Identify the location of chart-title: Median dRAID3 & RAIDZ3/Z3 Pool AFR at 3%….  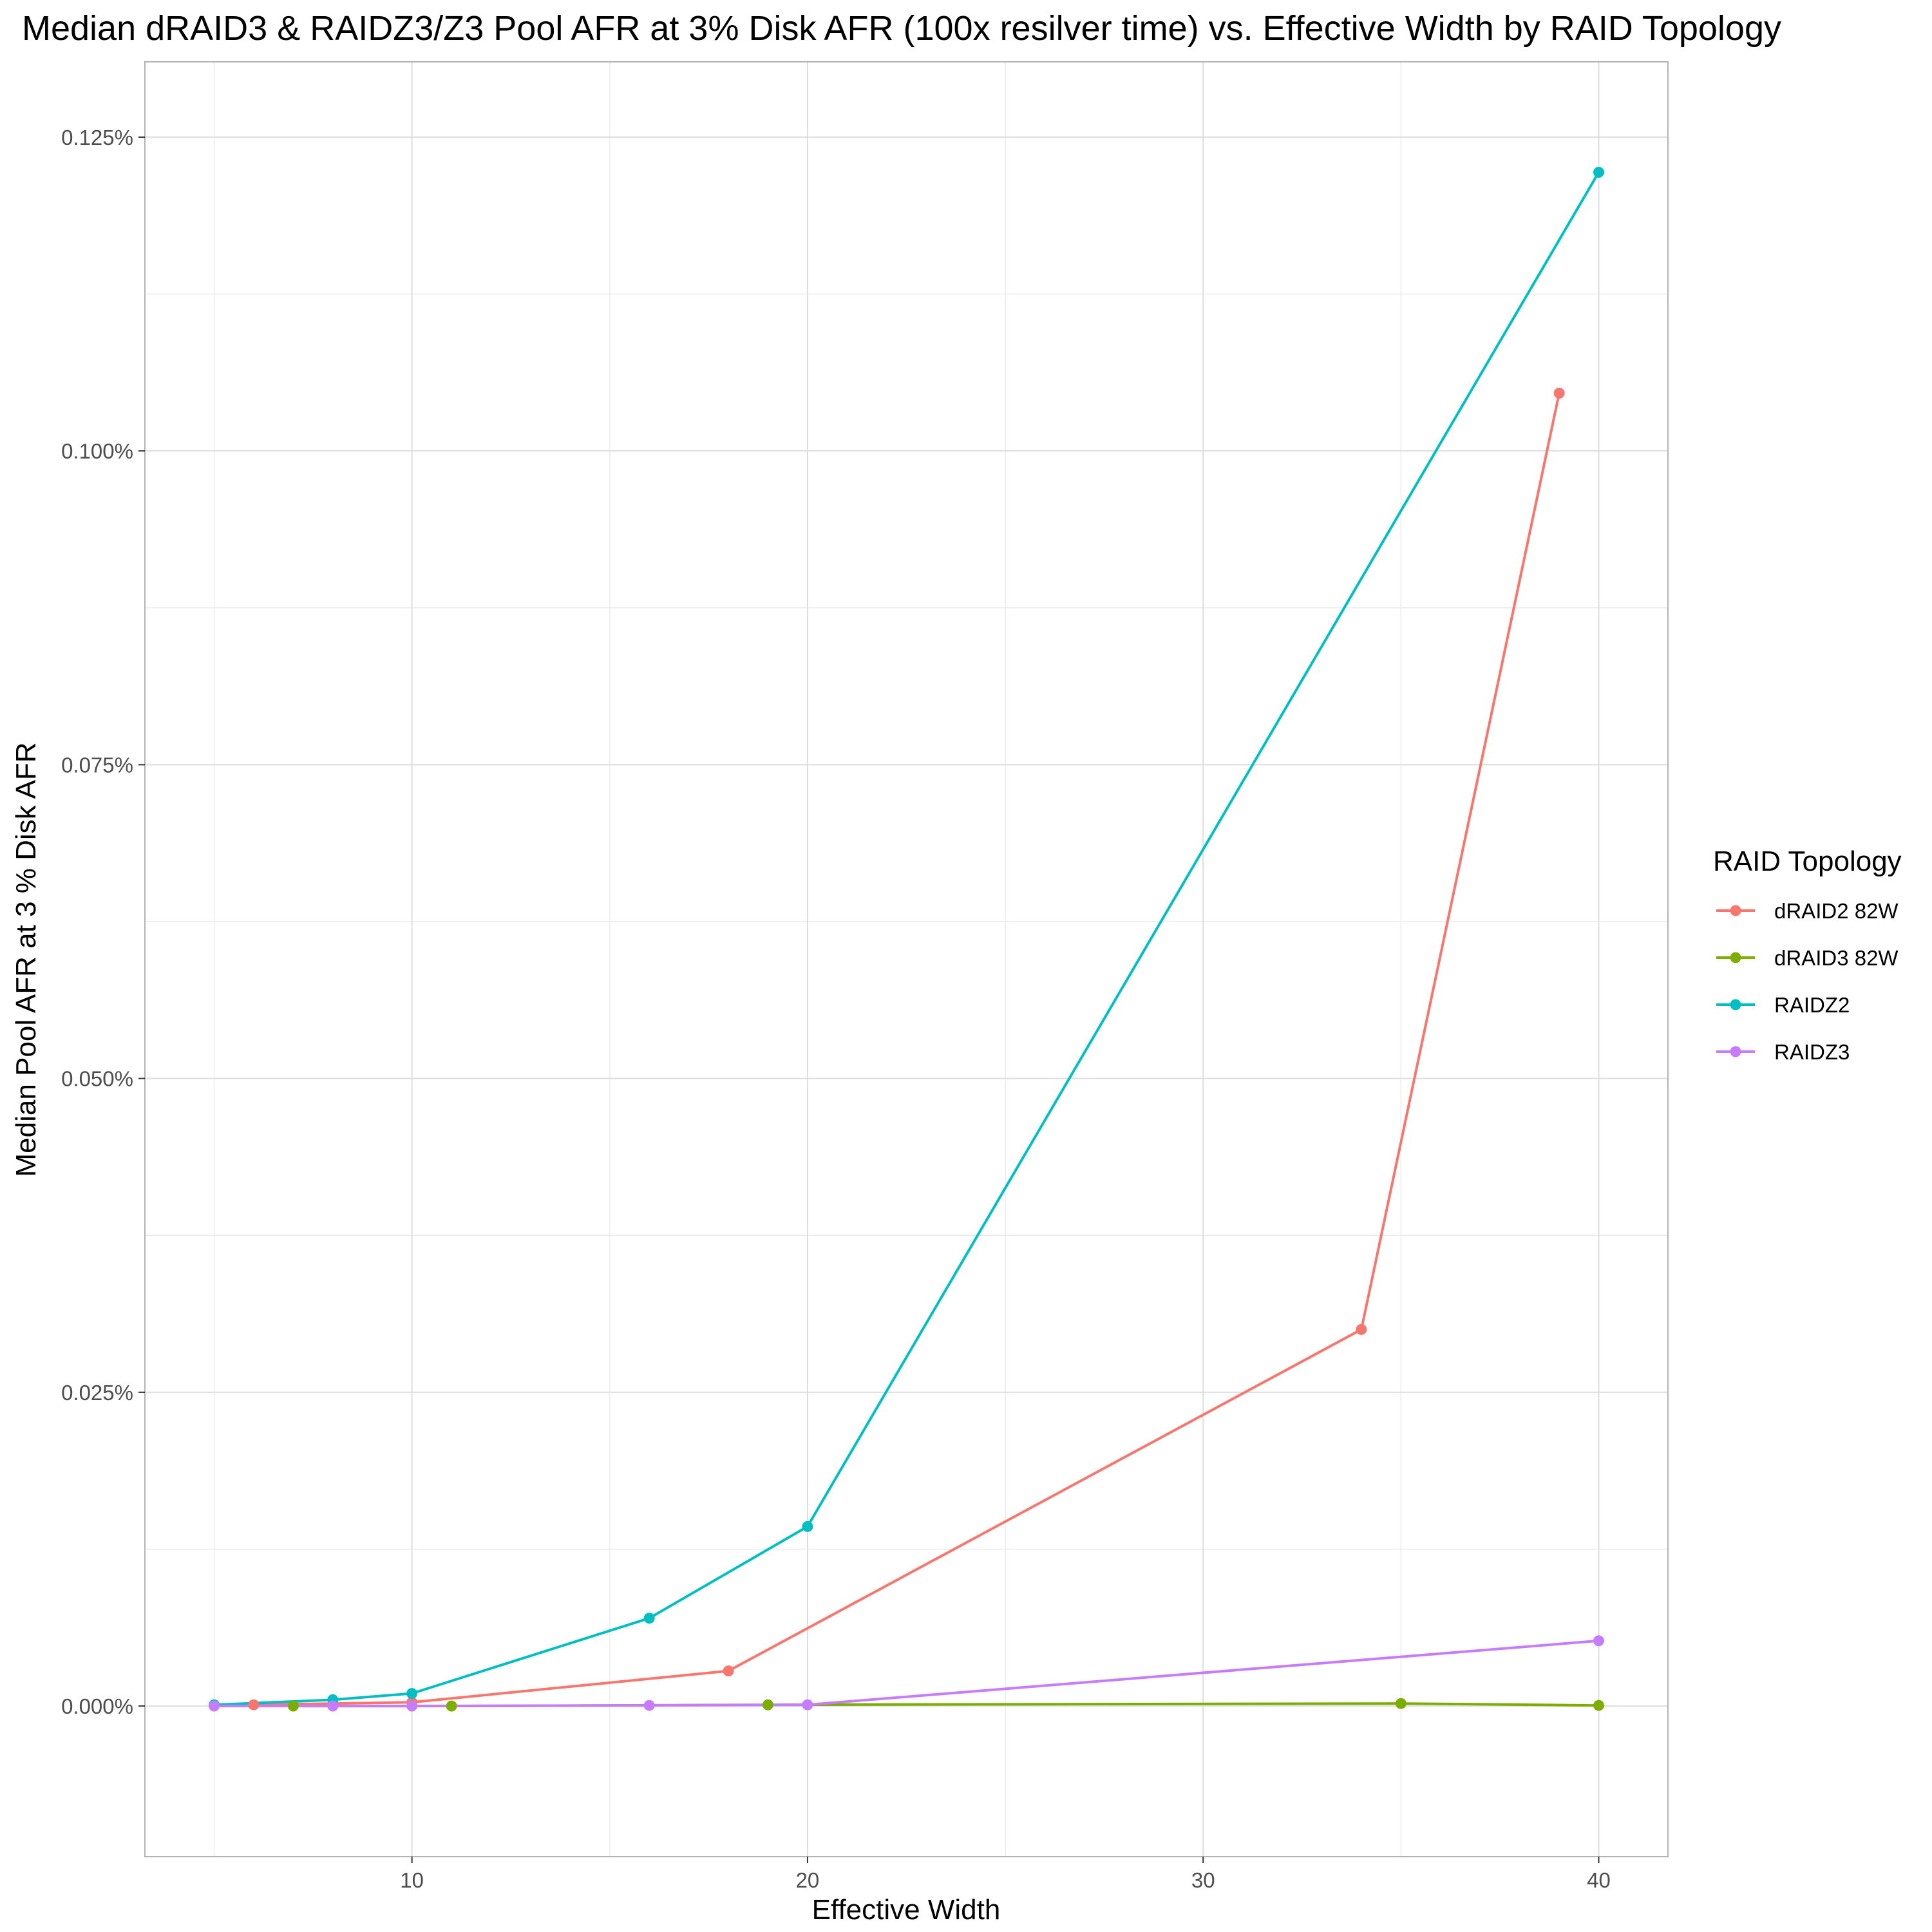
(902, 28).